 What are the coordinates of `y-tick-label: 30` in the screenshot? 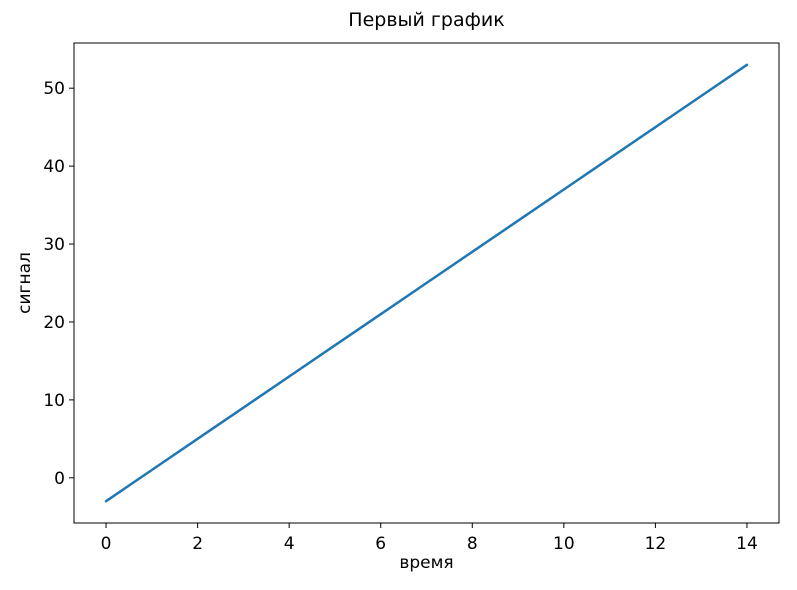 It's located at (54, 245).